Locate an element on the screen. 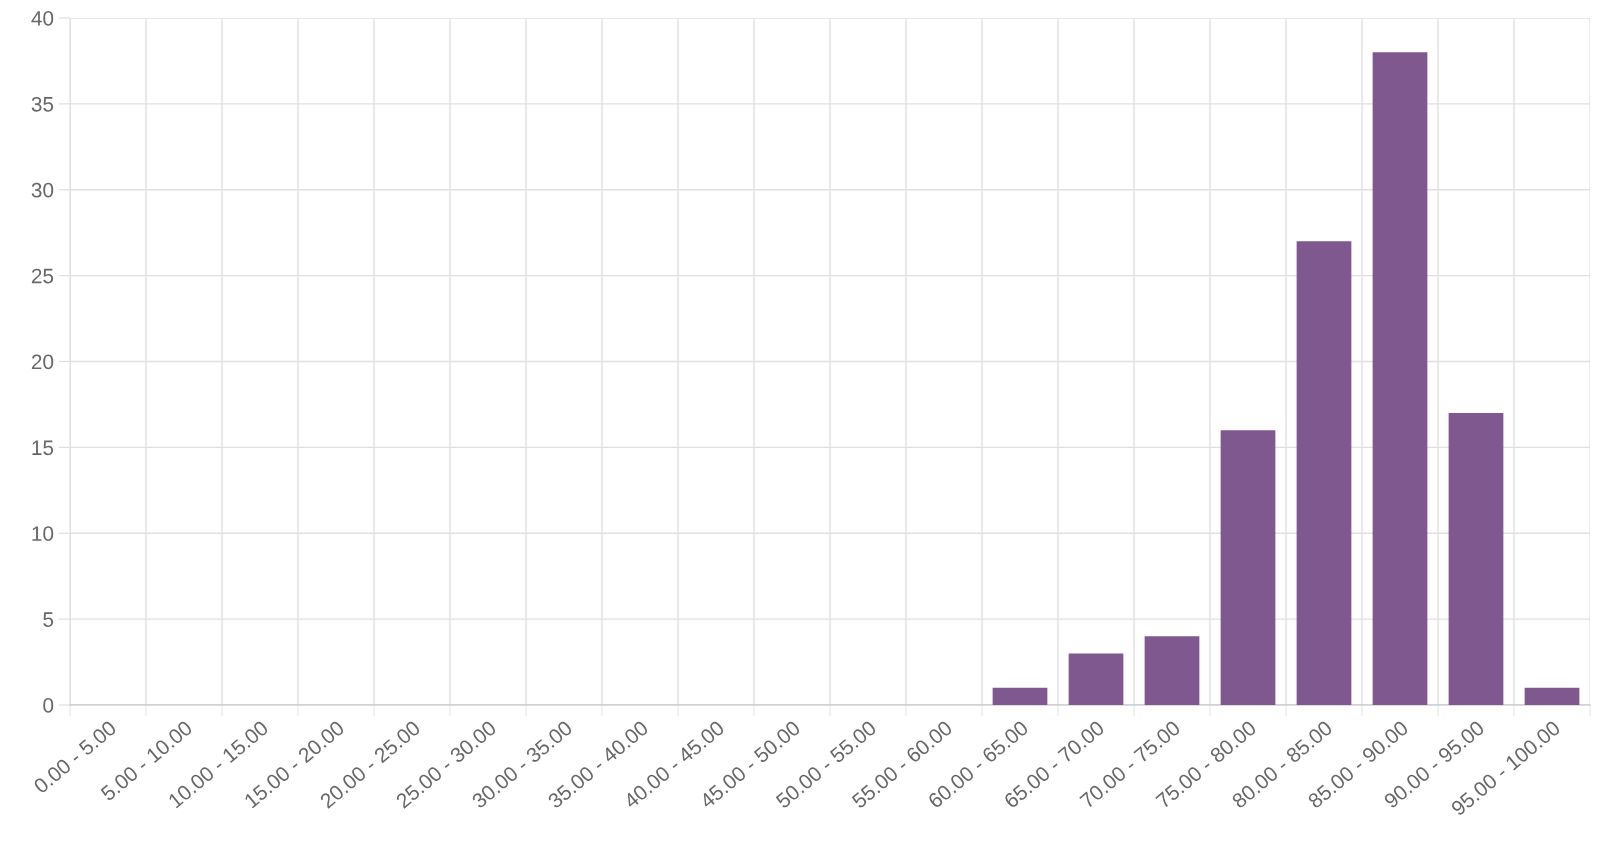 The image size is (1616, 861). y-tick-label: 5 is located at coordinates (48, 619).